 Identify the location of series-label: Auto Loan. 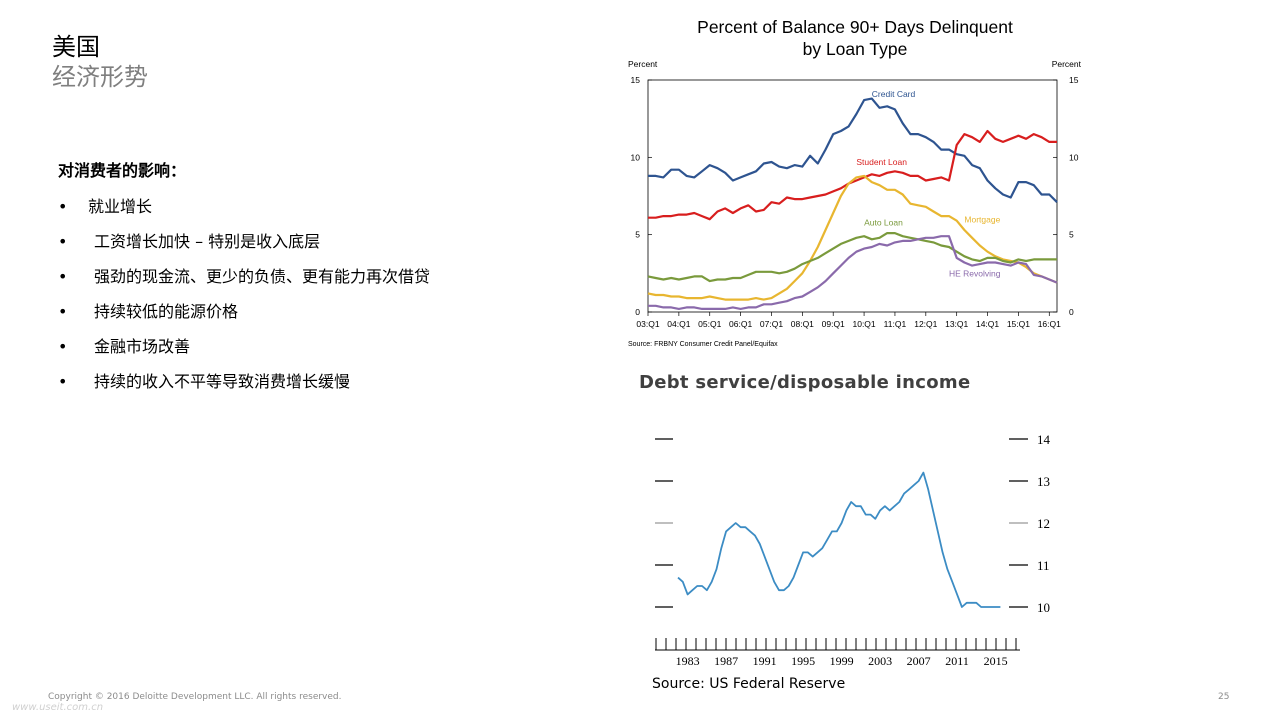
(883, 222).